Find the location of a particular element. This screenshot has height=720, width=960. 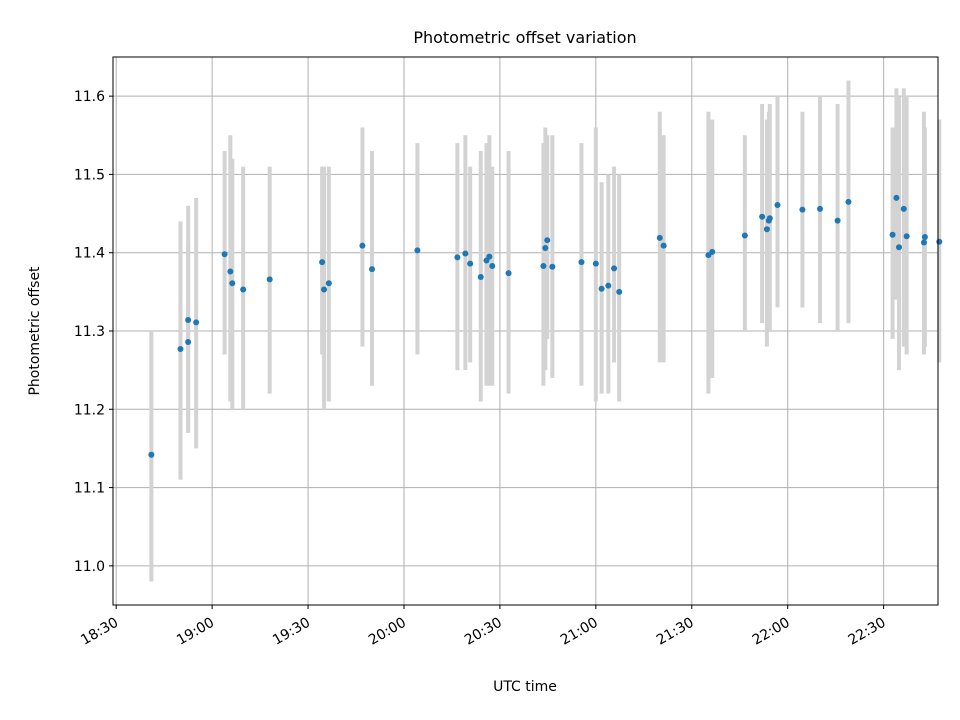

chart-title: Photometric offset variation is located at coordinates (524, 37).